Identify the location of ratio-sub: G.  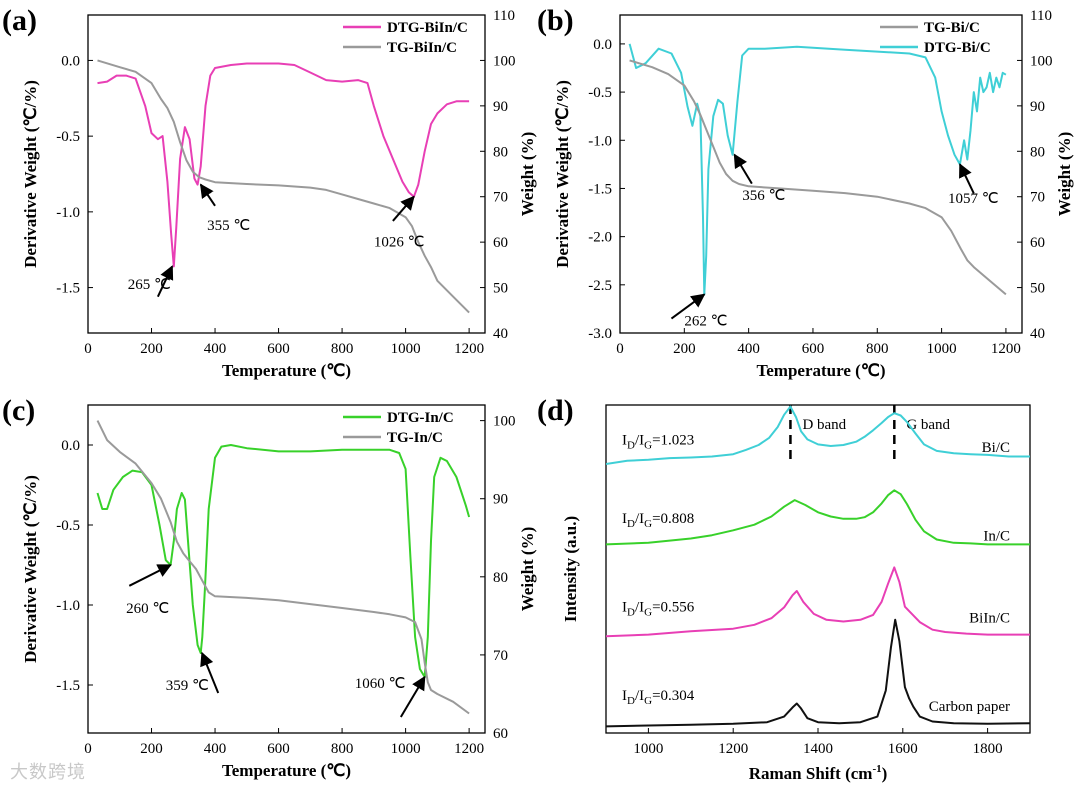
(648, 701).